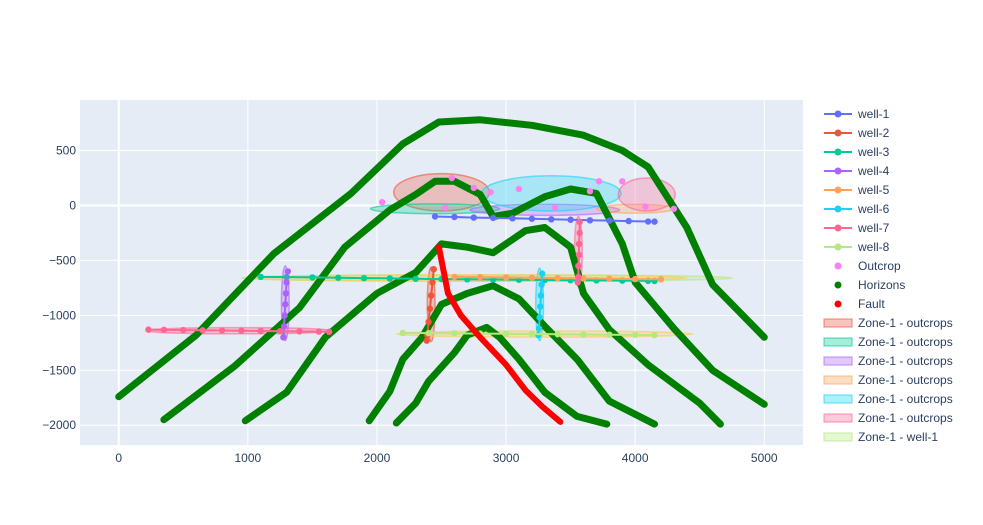 The image size is (983, 525). Describe the element at coordinates (870, 285) in the screenshot. I see `legend-item: Horizons` at that location.